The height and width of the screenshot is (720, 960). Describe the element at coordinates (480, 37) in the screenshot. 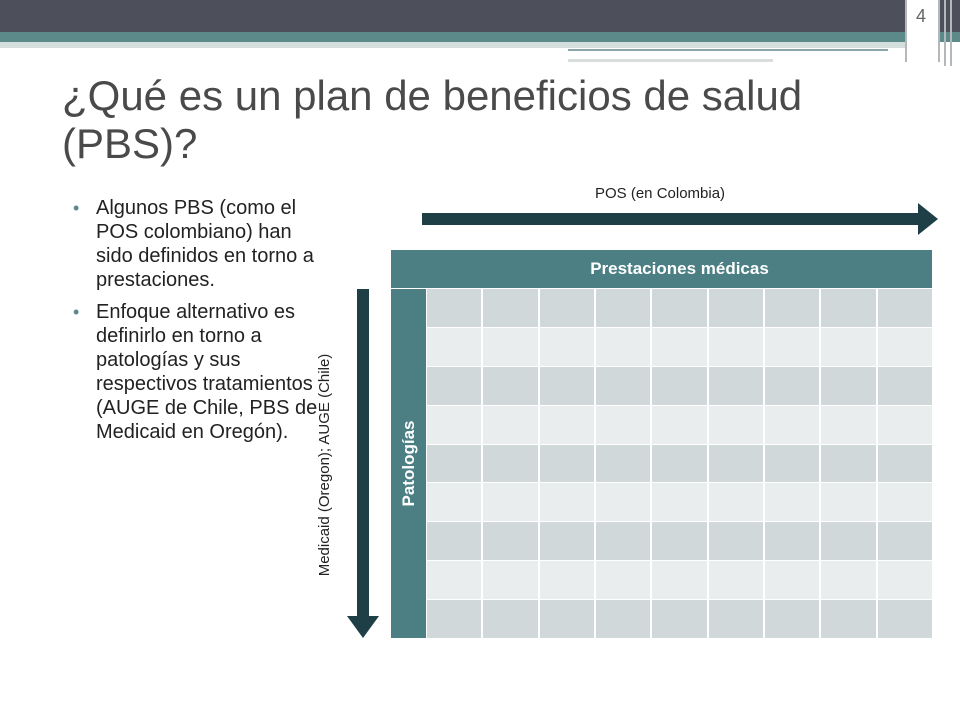

I see `top-teal-bar` at that location.